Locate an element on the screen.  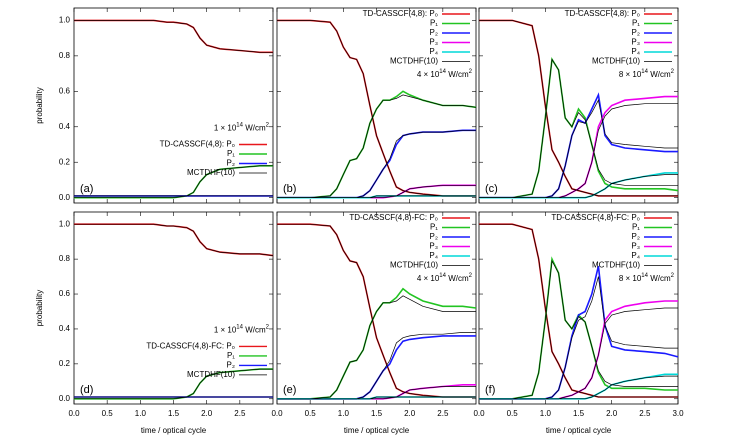
panel-label: (e) is located at coordinates (289, 390).